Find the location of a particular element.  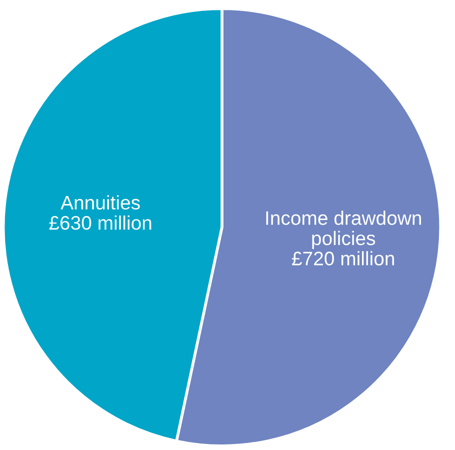

slice-label: Income drawdown policies is located at coordinates (343, 230).